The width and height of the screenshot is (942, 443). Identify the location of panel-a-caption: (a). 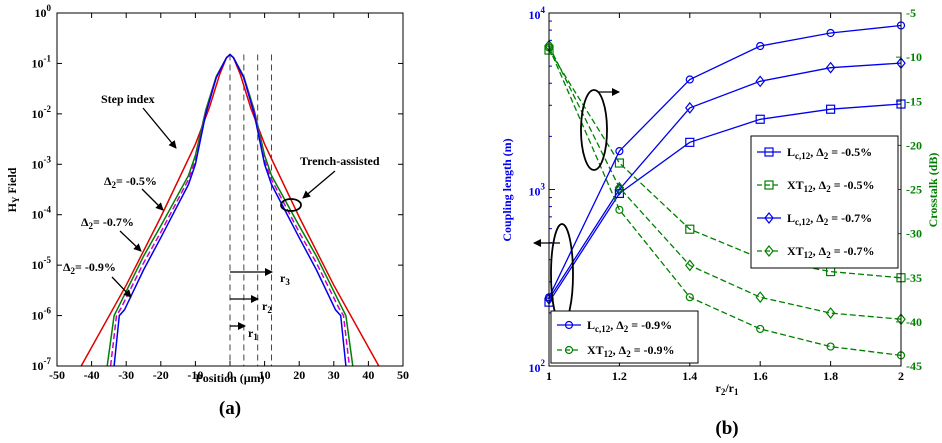
(230, 408).